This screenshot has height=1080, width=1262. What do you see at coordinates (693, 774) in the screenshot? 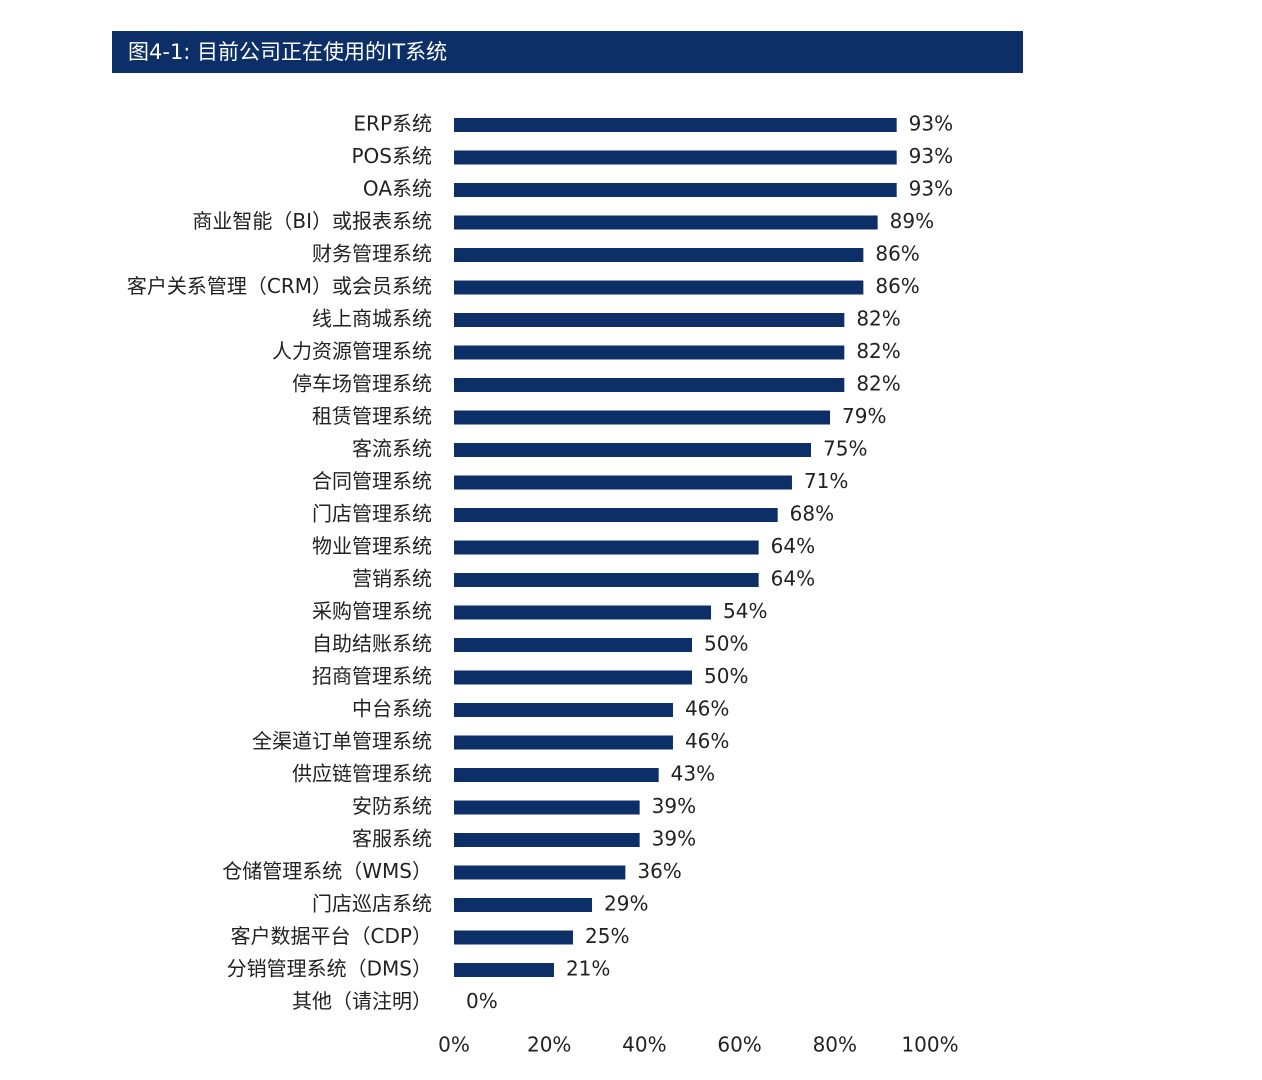
I see `value-label: 43%` at bounding box center [693, 774].